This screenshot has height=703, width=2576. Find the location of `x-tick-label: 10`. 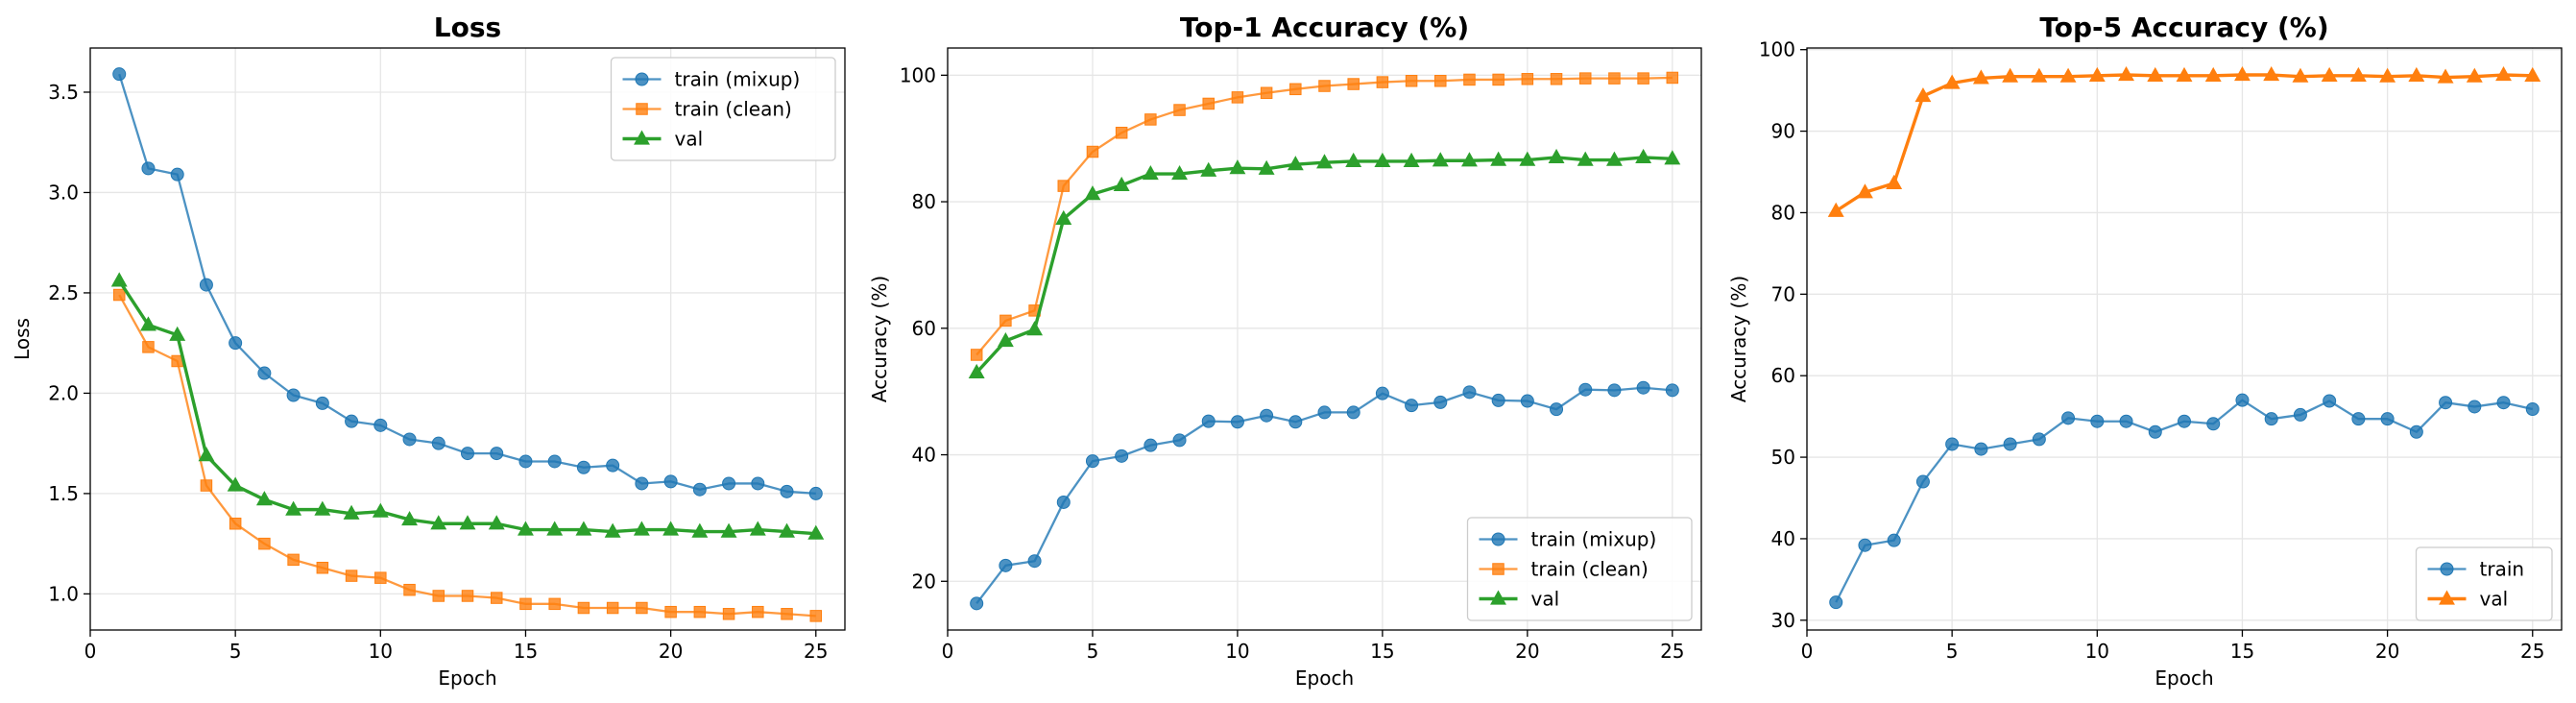

x-tick-label: 10 is located at coordinates (381, 651).